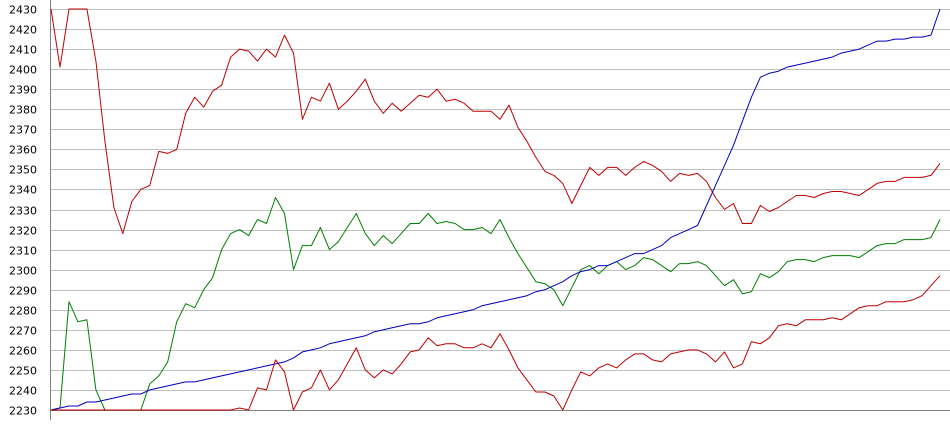  I want to click on y-tick-label: 2410, so click(23, 50).